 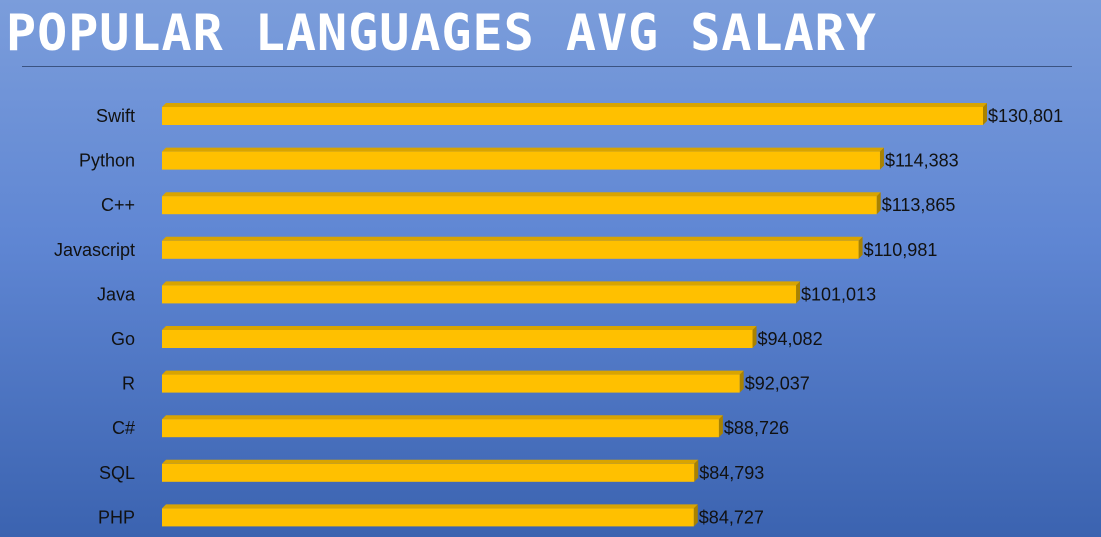 What do you see at coordinates (919, 205) in the screenshot?
I see `data-label: $113,865` at bounding box center [919, 205].